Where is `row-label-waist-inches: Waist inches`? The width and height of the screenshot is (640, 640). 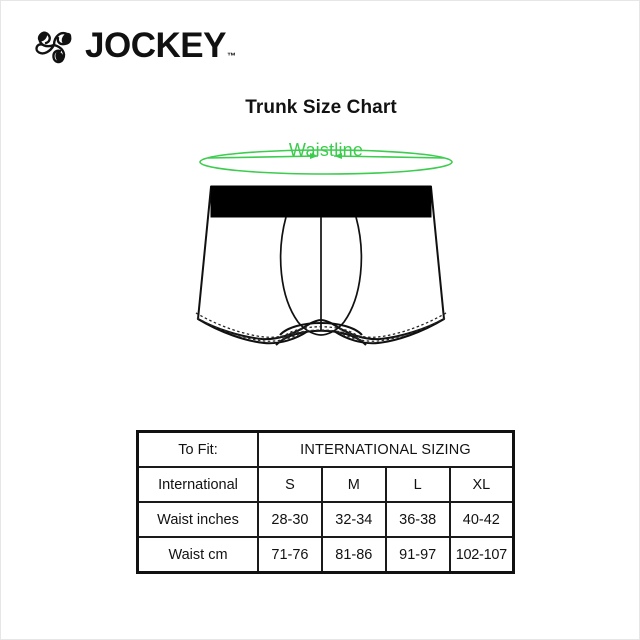 row-label-waist-inches: Waist inches is located at coordinates (197, 519).